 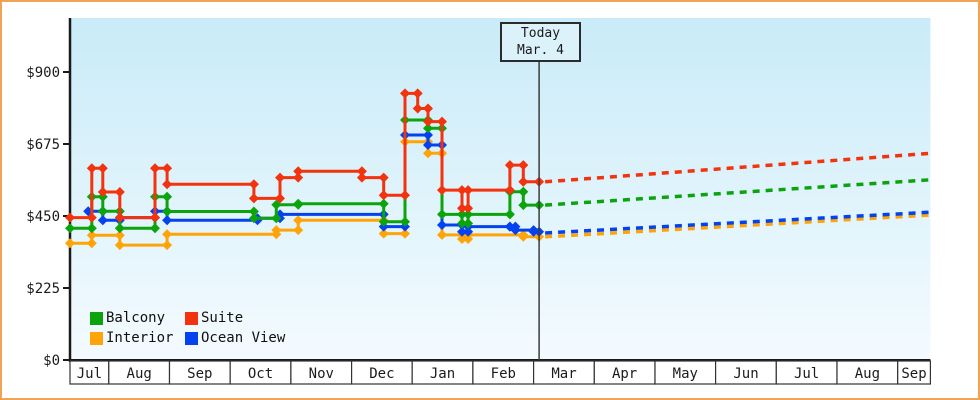 I want to click on today-label: Today, so click(x=540, y=33).